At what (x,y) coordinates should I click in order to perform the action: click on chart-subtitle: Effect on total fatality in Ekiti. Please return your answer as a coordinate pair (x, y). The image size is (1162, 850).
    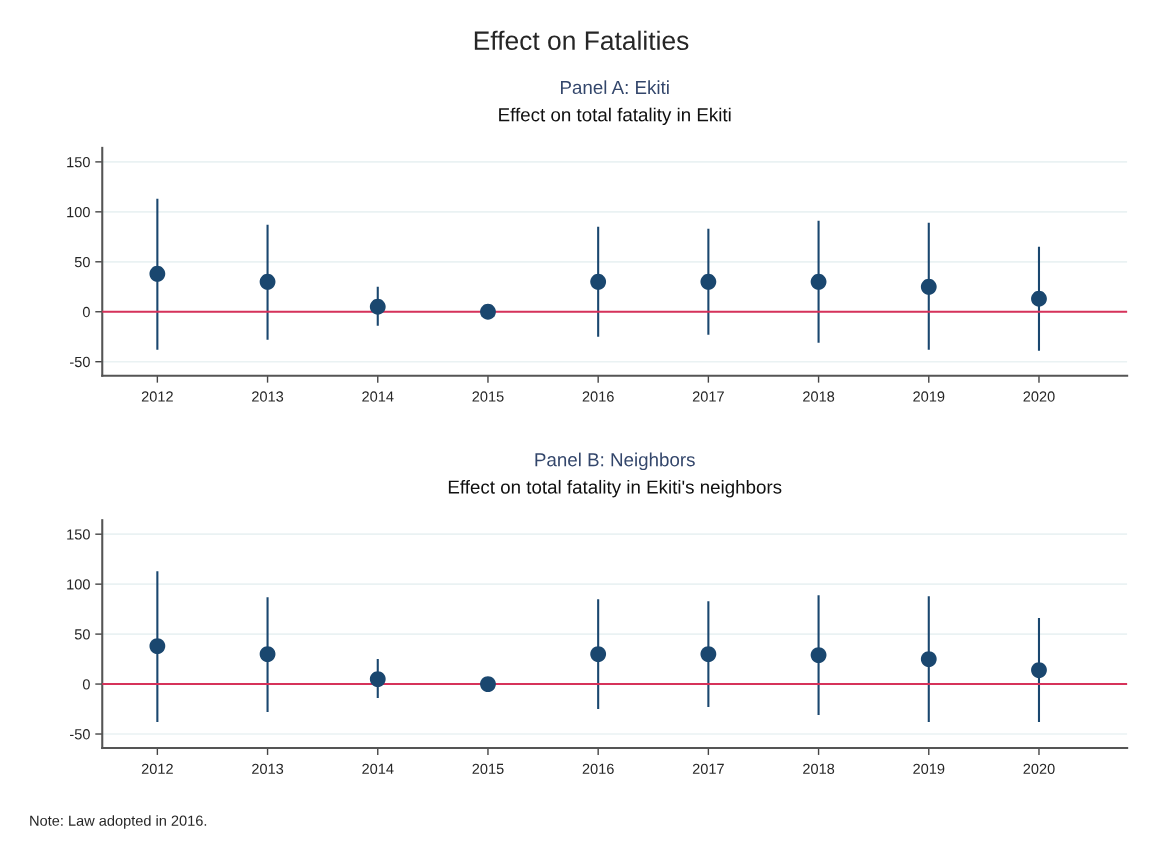
    Looking at the image, I should click on (615, 116).